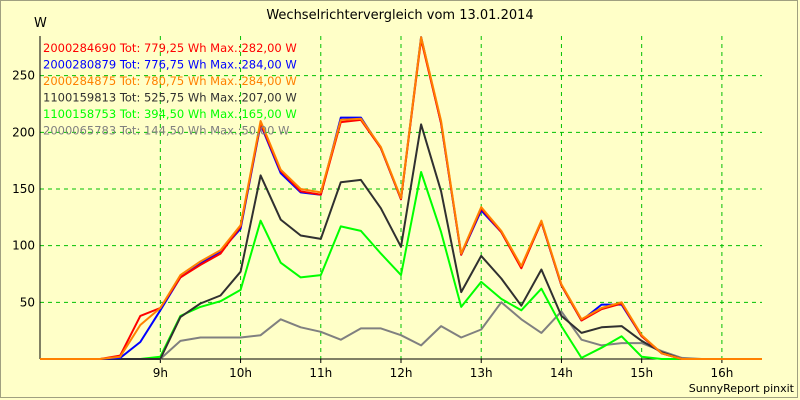 The width and height of the screenshot is (800, 400). I want to click on x-tick-label: 16h, so click(721, 373).